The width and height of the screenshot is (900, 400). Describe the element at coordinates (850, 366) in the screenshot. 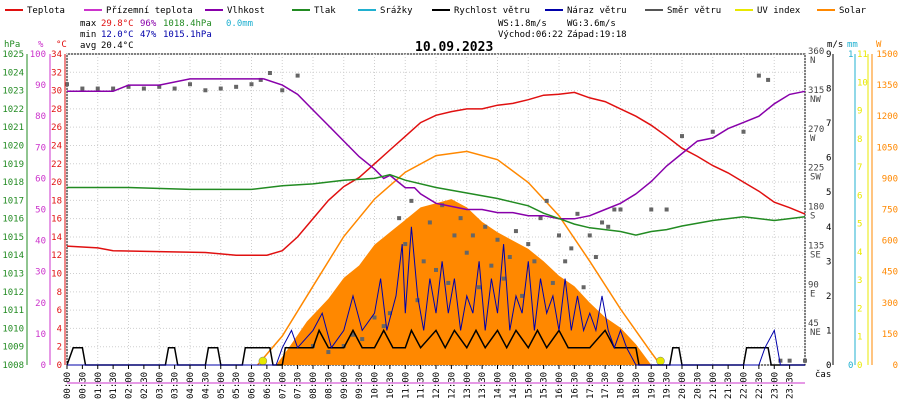

I see `mm-tick-label: 0` at that location.